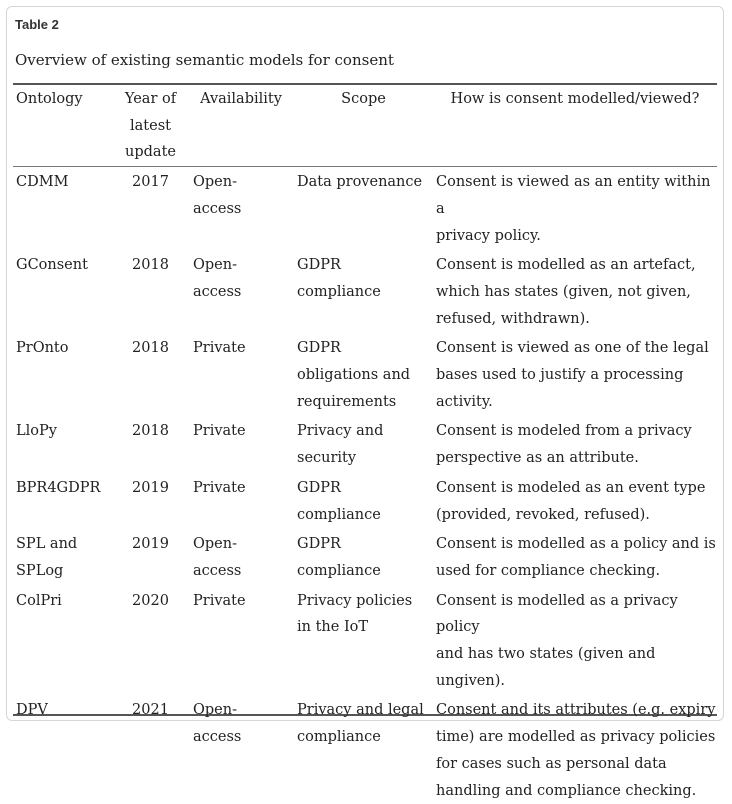 The image size is (732, 804). Describe the element at coordinates (327, 458) in the screenshot. I see `cell-scope-line: security` at that location.